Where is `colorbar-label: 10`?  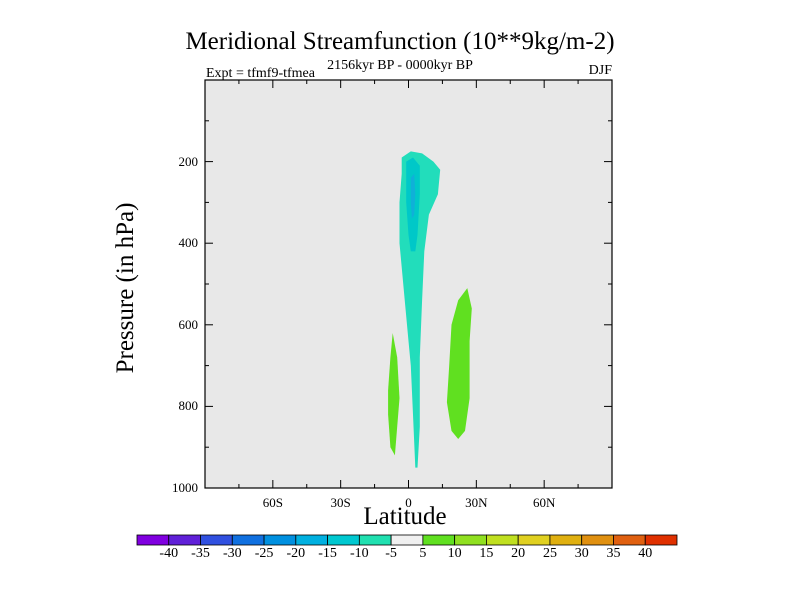 colorbar-label: 10 is located at coordinates (454, 553).